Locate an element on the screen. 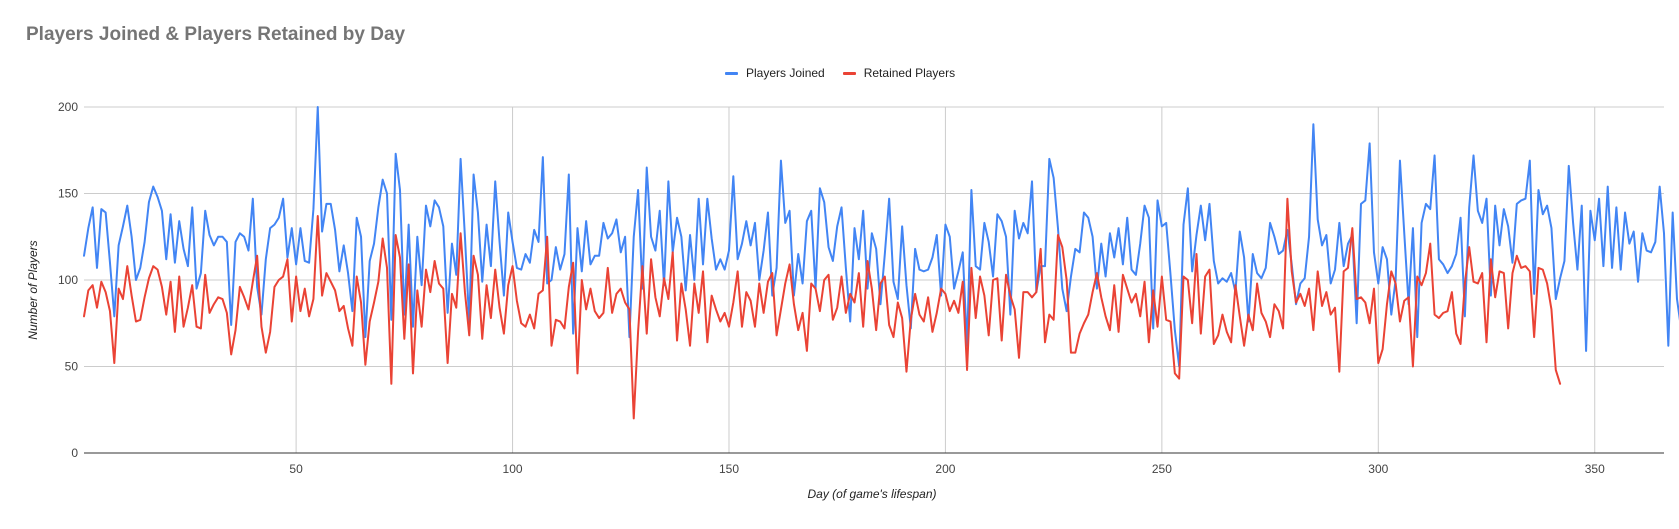  legend-item-retained-players: Retained Players is located at coordinates (899, 73).